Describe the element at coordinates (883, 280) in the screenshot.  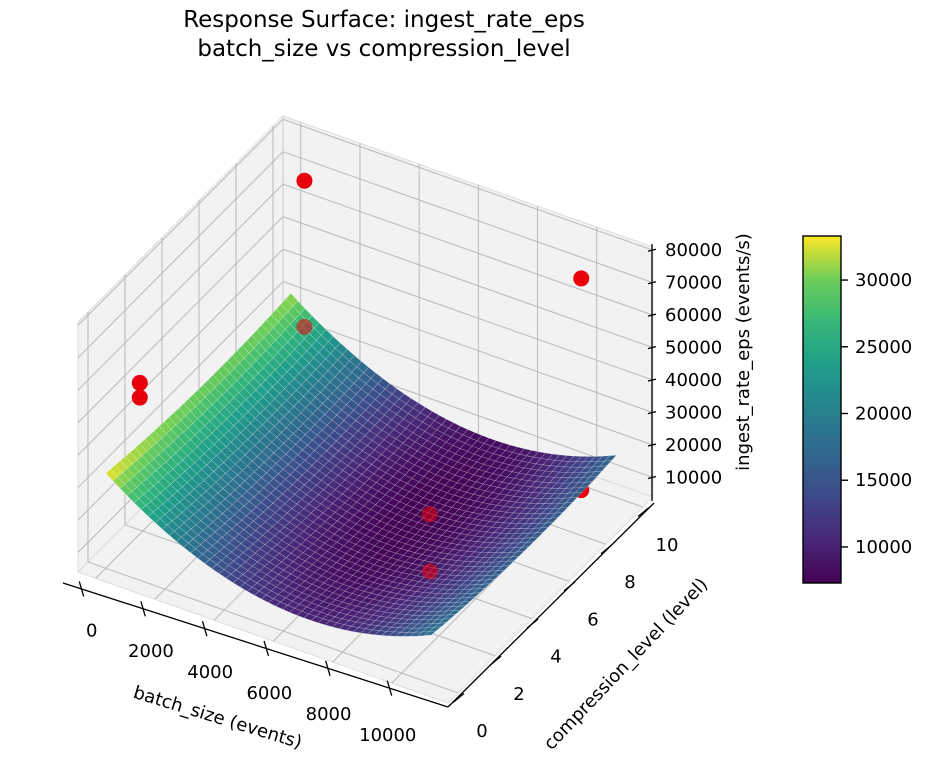
I see `colorbar-tick-label: 30000` at that location.